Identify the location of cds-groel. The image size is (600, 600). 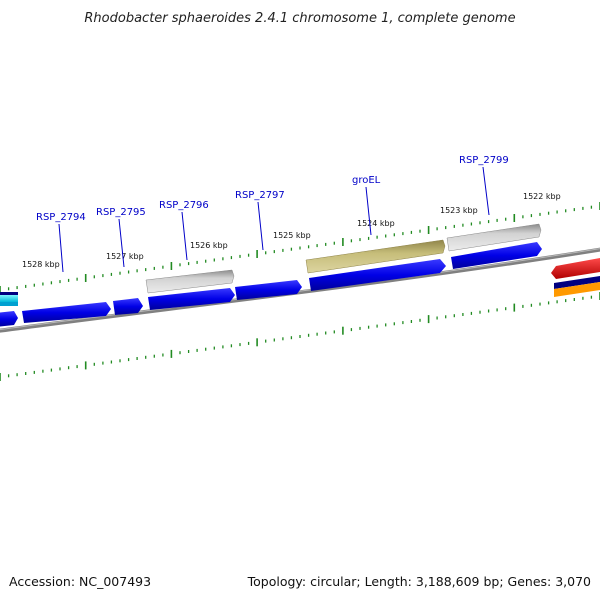
(377, 275).